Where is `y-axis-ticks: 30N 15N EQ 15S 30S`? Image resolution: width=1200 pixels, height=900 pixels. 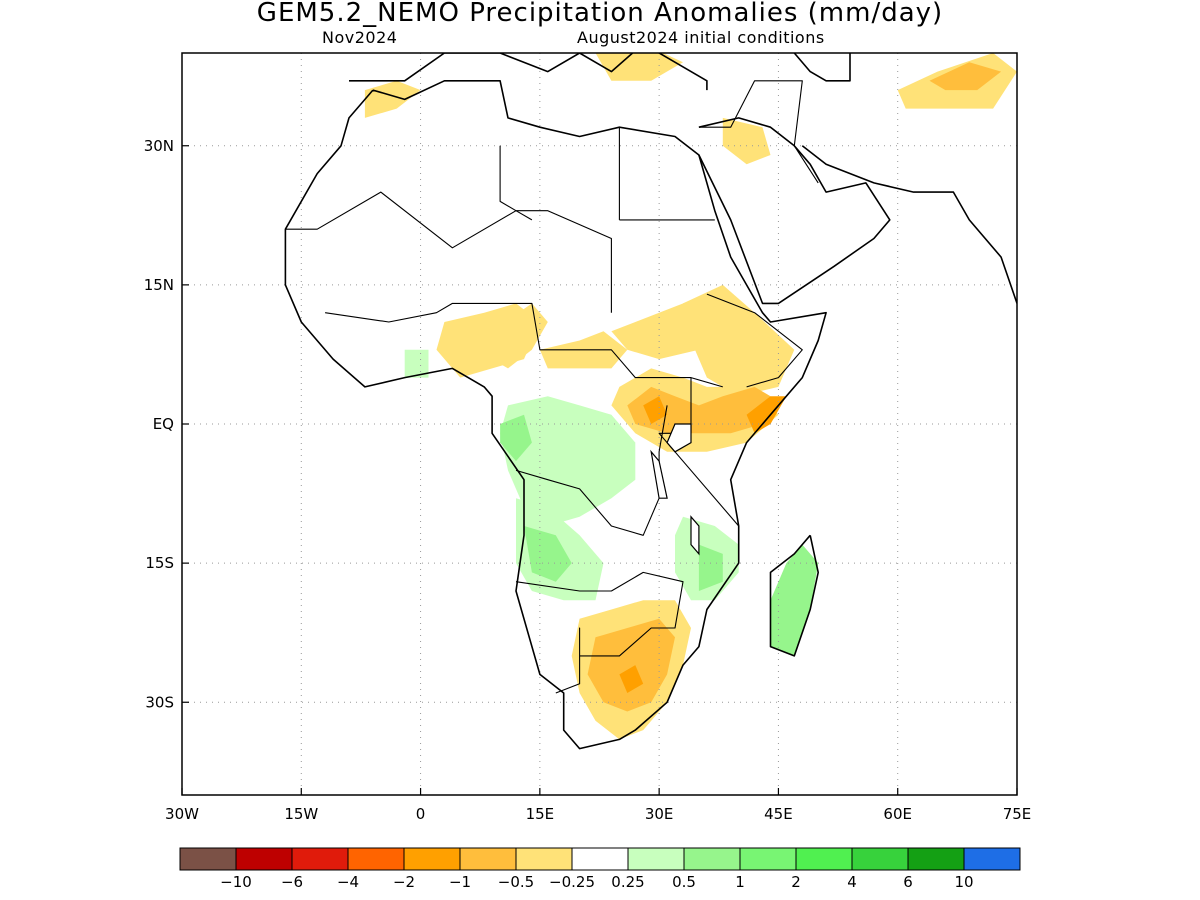
y-axis-ticks: 30N 15N EQ 15S 30S is located at coordinates (166, 424).